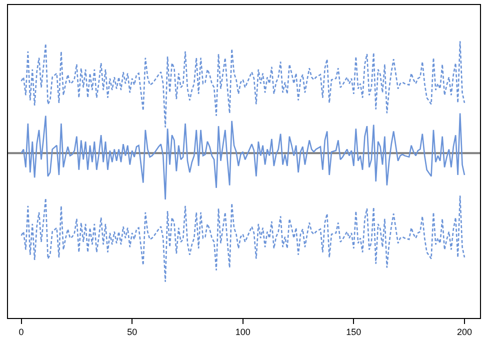 Image resolution: width=489 pixels, height=344 pixels. I want to click on x-tick-label: 0, so click(21, 331).